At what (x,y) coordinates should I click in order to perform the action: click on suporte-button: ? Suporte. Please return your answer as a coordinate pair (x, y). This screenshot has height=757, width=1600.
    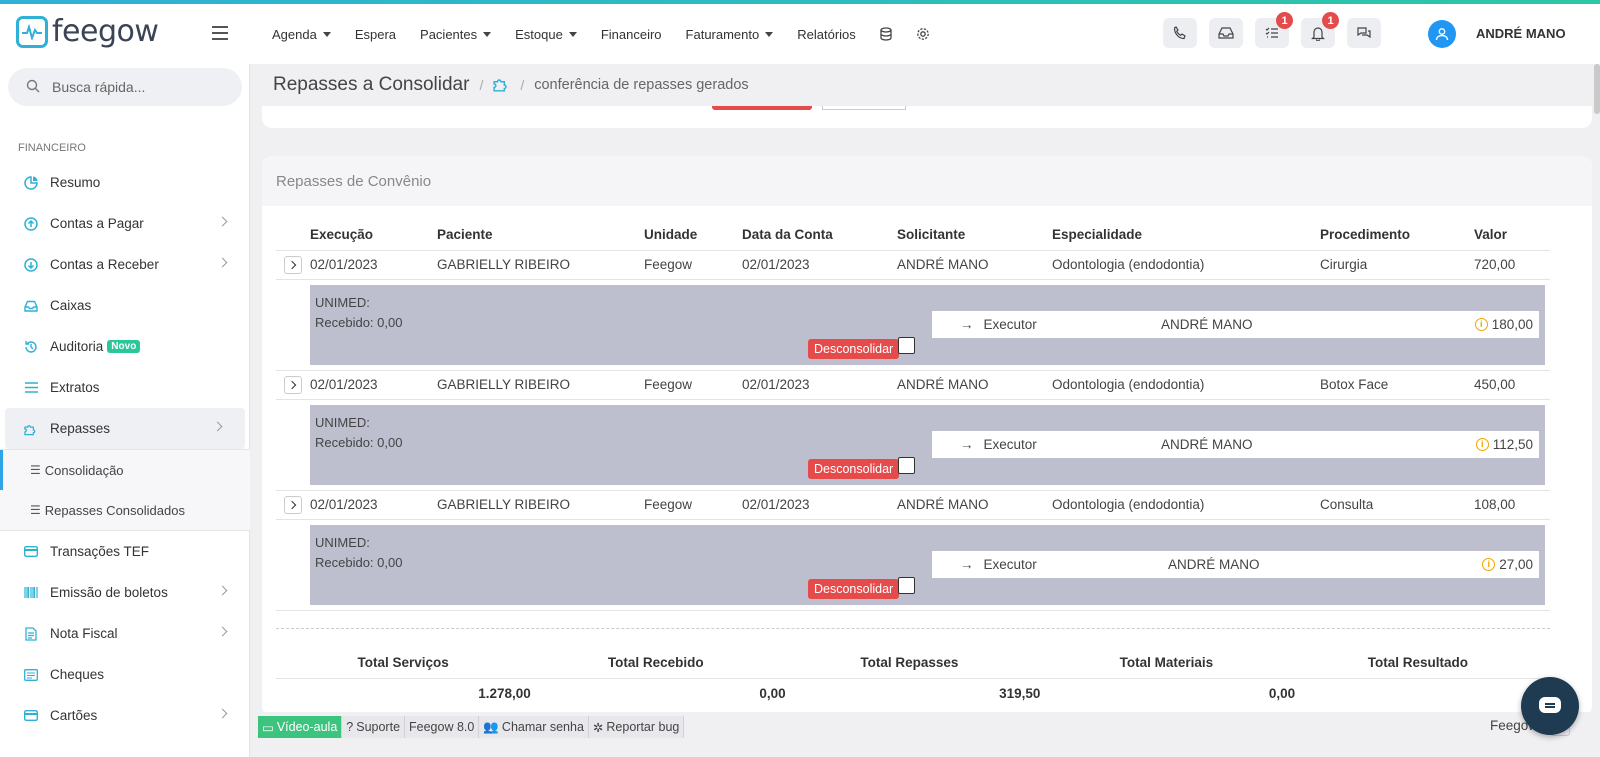
    Looking at the image, I should click on (374, 727).